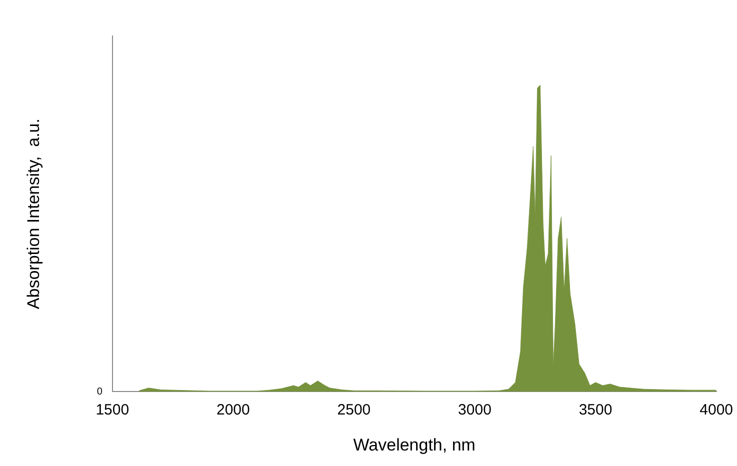 The image size is (737, 466). Describe the element at coordinates (595, 410) in the screenshot. I see `x-tick-label: 3500` at that location.